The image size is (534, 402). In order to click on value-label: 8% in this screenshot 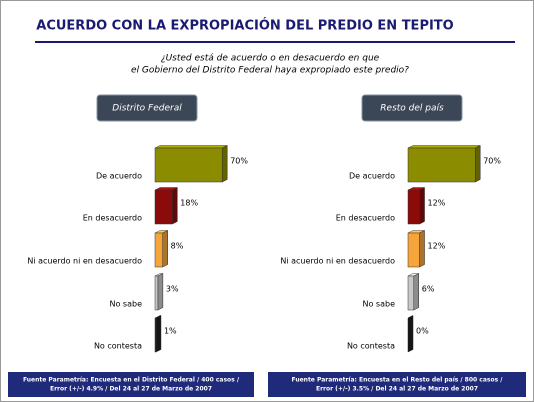, I will do `click(177, 246)`.